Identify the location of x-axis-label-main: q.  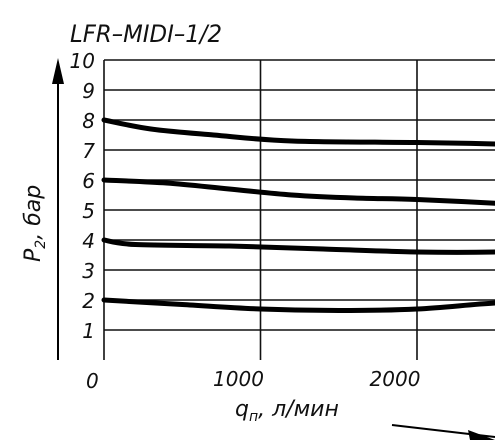
(242, 409).